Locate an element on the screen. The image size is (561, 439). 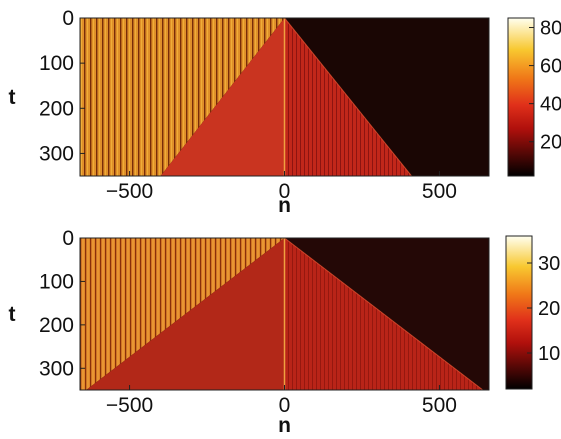
colorbar-1: 20 40 60 80 is located at coordinates (534, 97).